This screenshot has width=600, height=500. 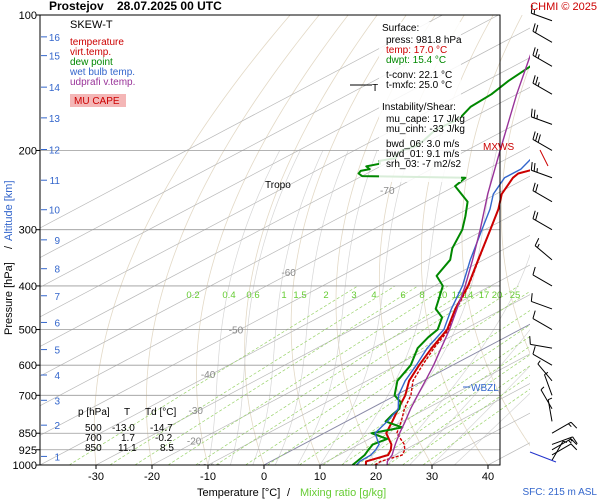 What do you see at coordinates (57, 376) in the screenshot?
I see `altitude-tick-label: 4` at bounding box center [57, 376].